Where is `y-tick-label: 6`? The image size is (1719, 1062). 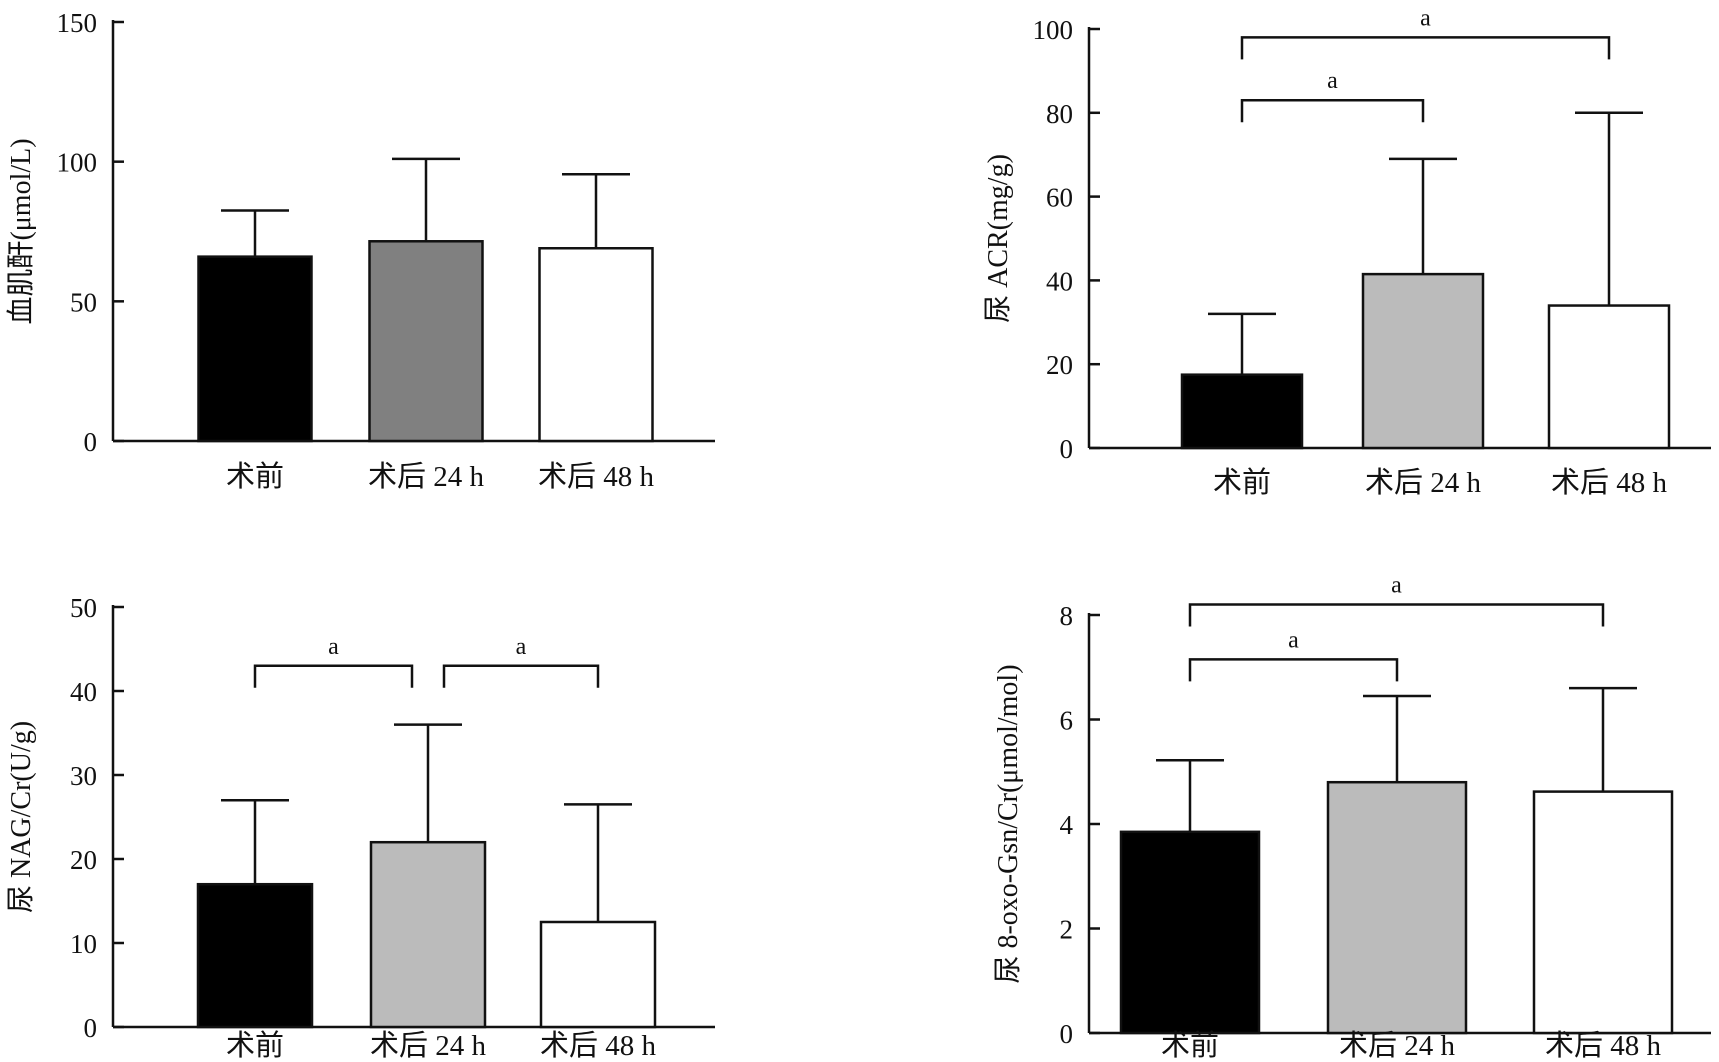 y-tick-label: 6 is located at coordinates (1067, 721).